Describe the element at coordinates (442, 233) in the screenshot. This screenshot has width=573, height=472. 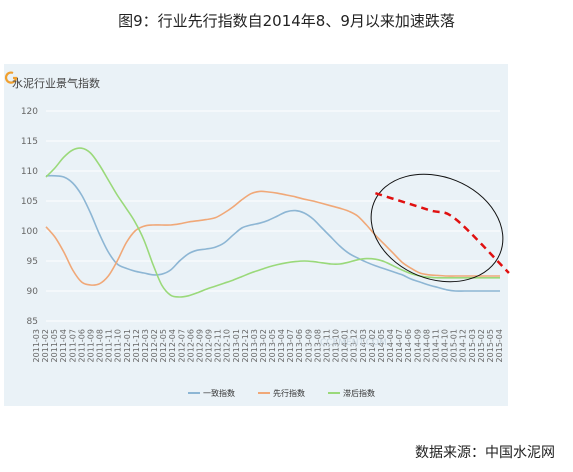
I see `trend-dashed-line` at that location.